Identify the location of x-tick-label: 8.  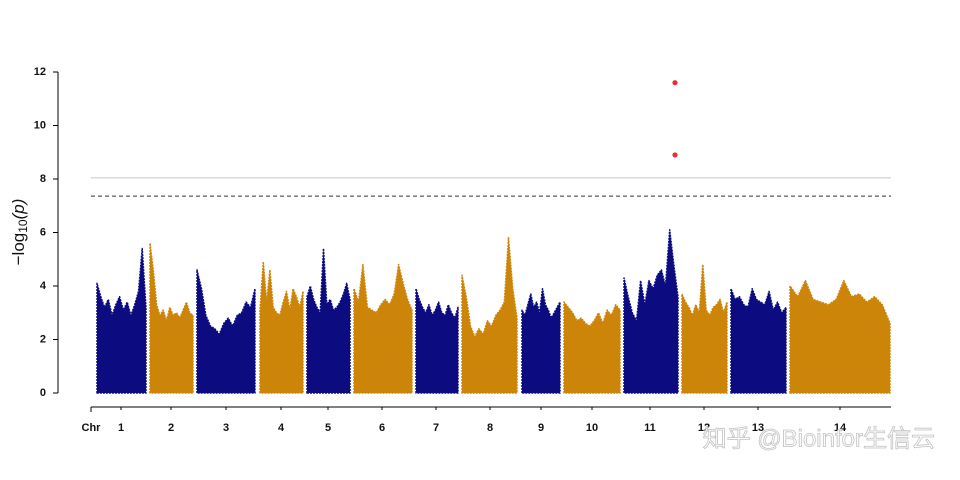
(490, 428).